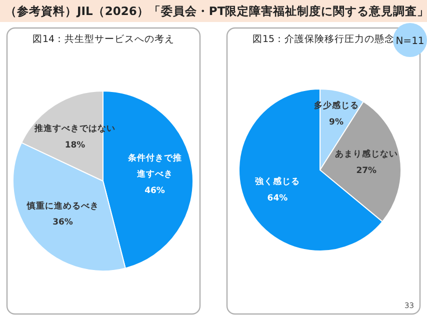 Image resolution: width=427 pixels, height=320 pixels. What do you see at coordinates (75, 145) in the screenshot?
I see `data-label: 18%` at bounding box center [75, 145].